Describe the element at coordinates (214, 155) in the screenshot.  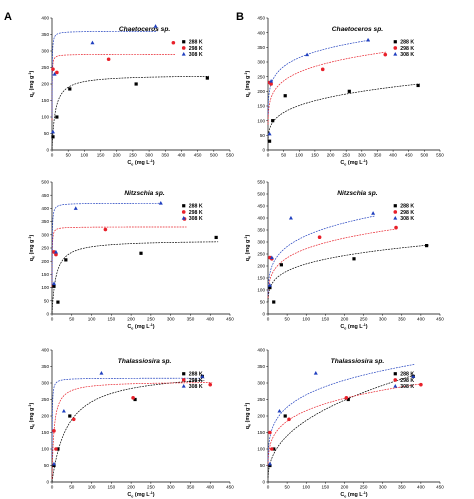
I see `x-tick-label: 500` at that location.